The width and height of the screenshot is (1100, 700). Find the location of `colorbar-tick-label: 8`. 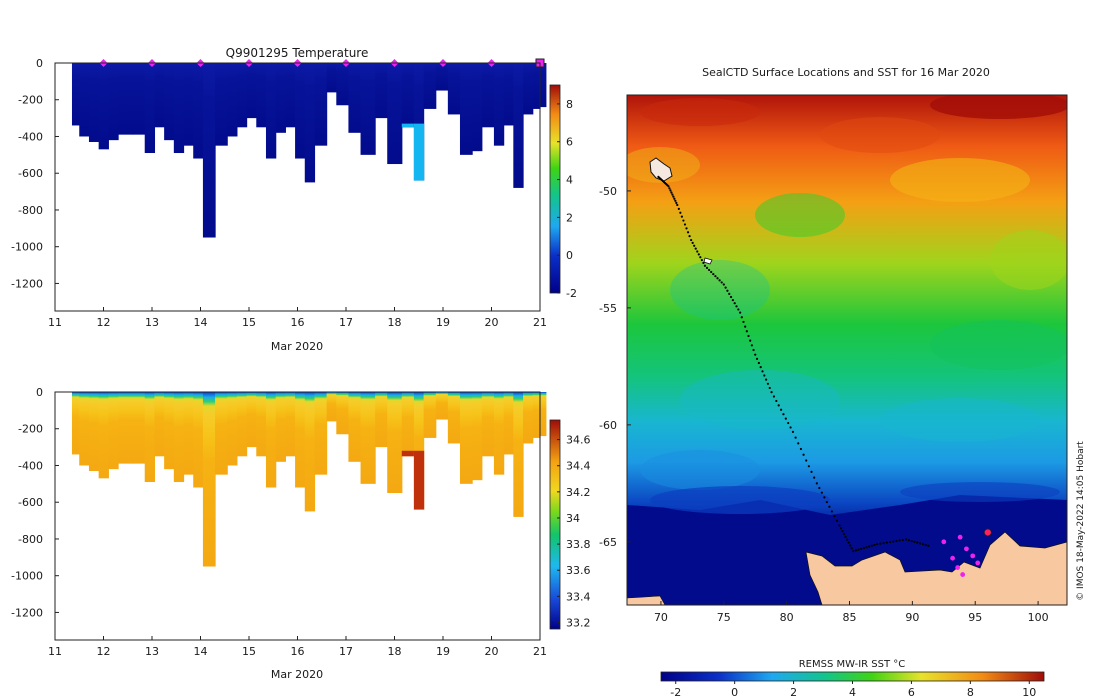

colorbar-tick-label: 8 is located at coordinates (569, 104).